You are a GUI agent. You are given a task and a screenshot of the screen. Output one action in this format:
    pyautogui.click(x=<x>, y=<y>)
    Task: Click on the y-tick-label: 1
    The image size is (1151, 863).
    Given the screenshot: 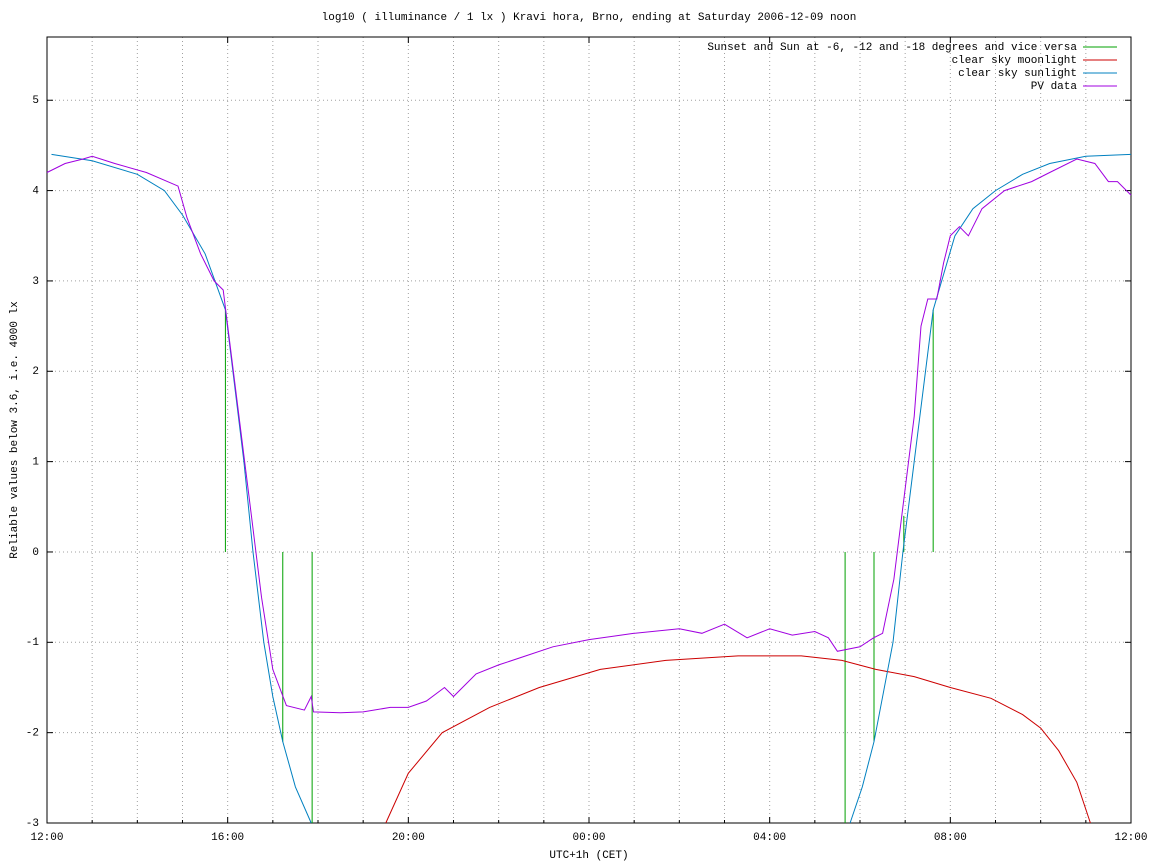 What is the action you would take?
    pyautogui.click(x=35, y=463)
    